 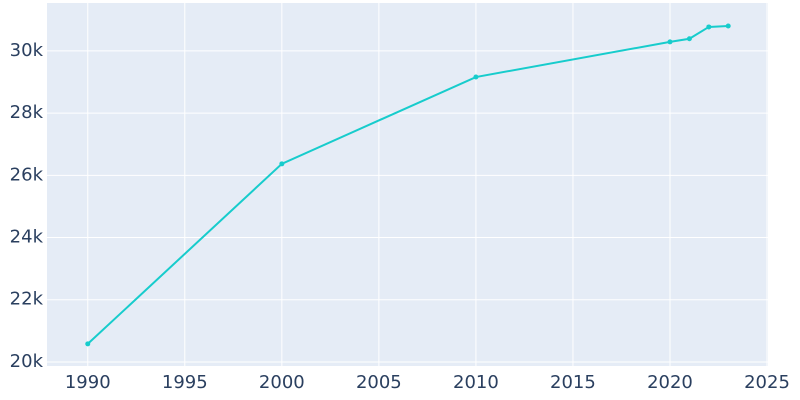 I want to click on y-tick-label: 24k, so click(x=27, y=237).